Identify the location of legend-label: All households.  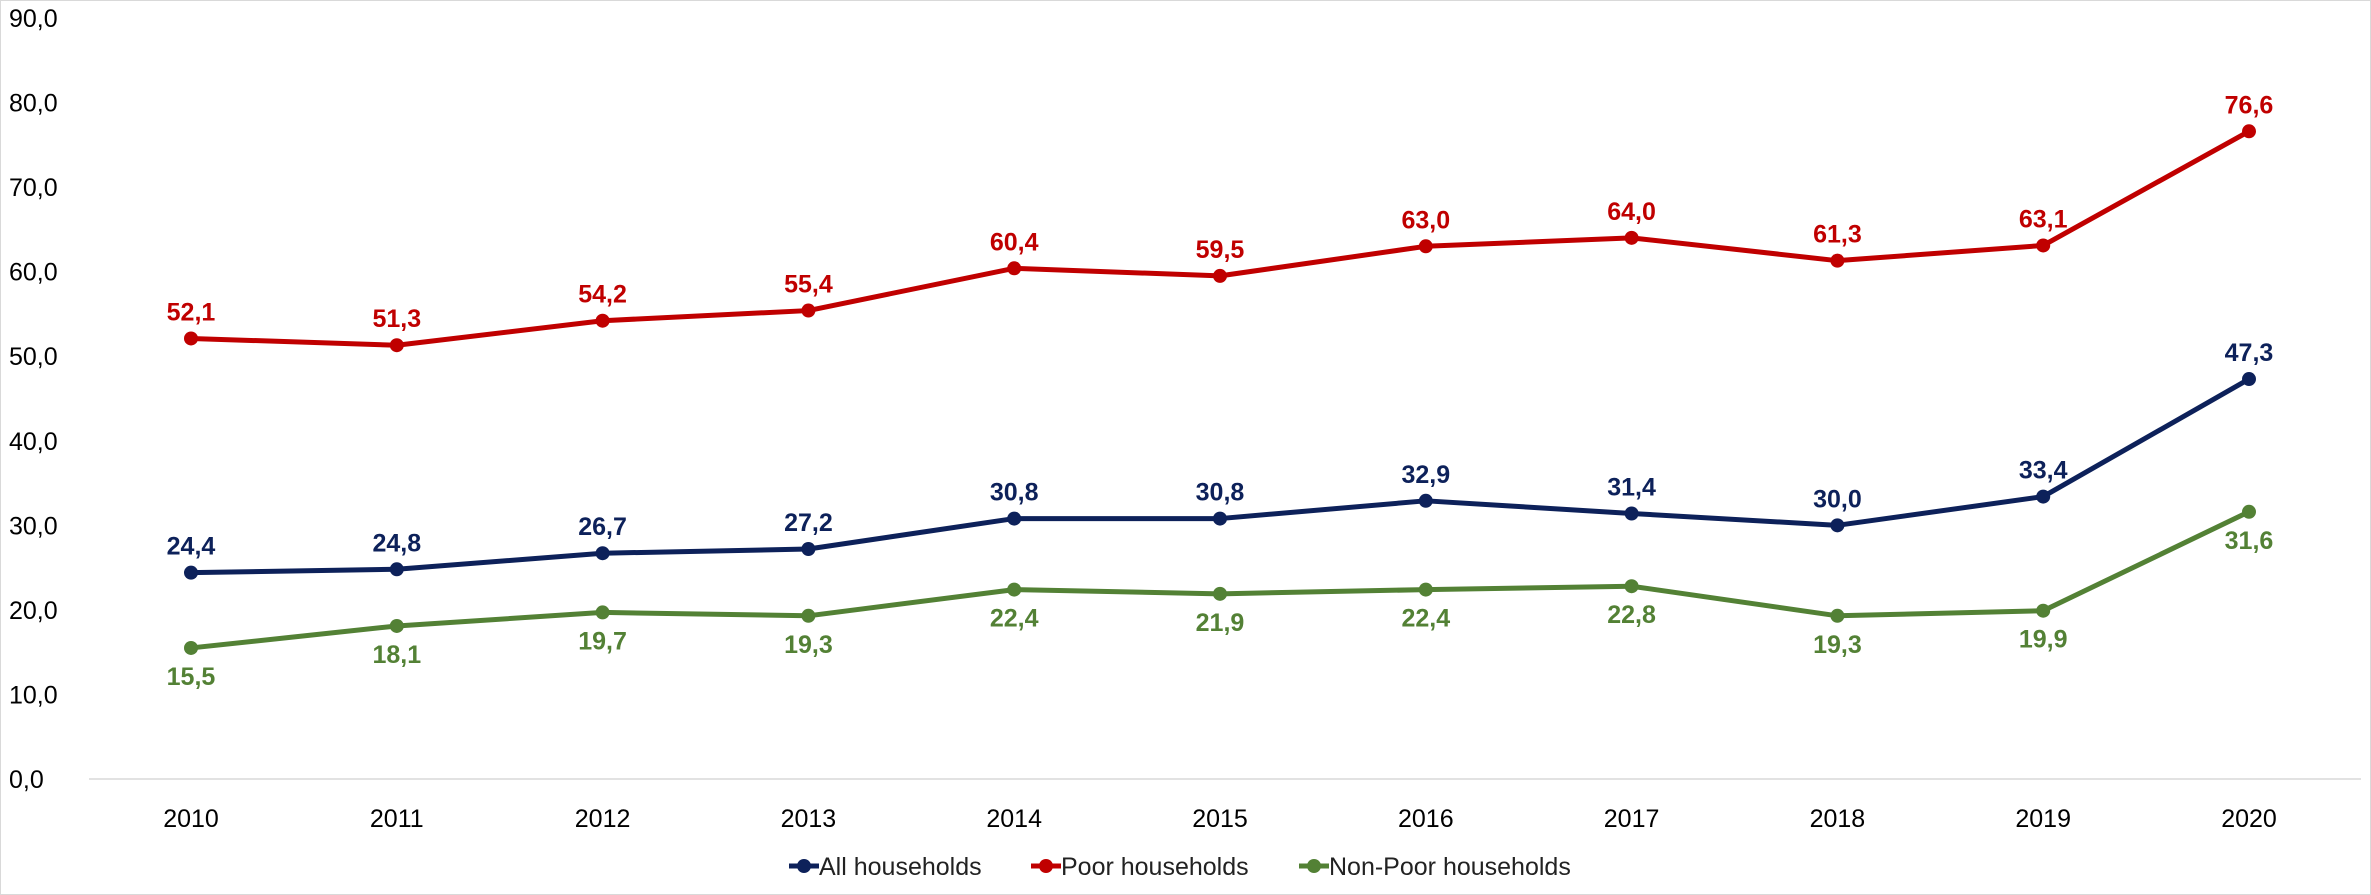
(900, 867).